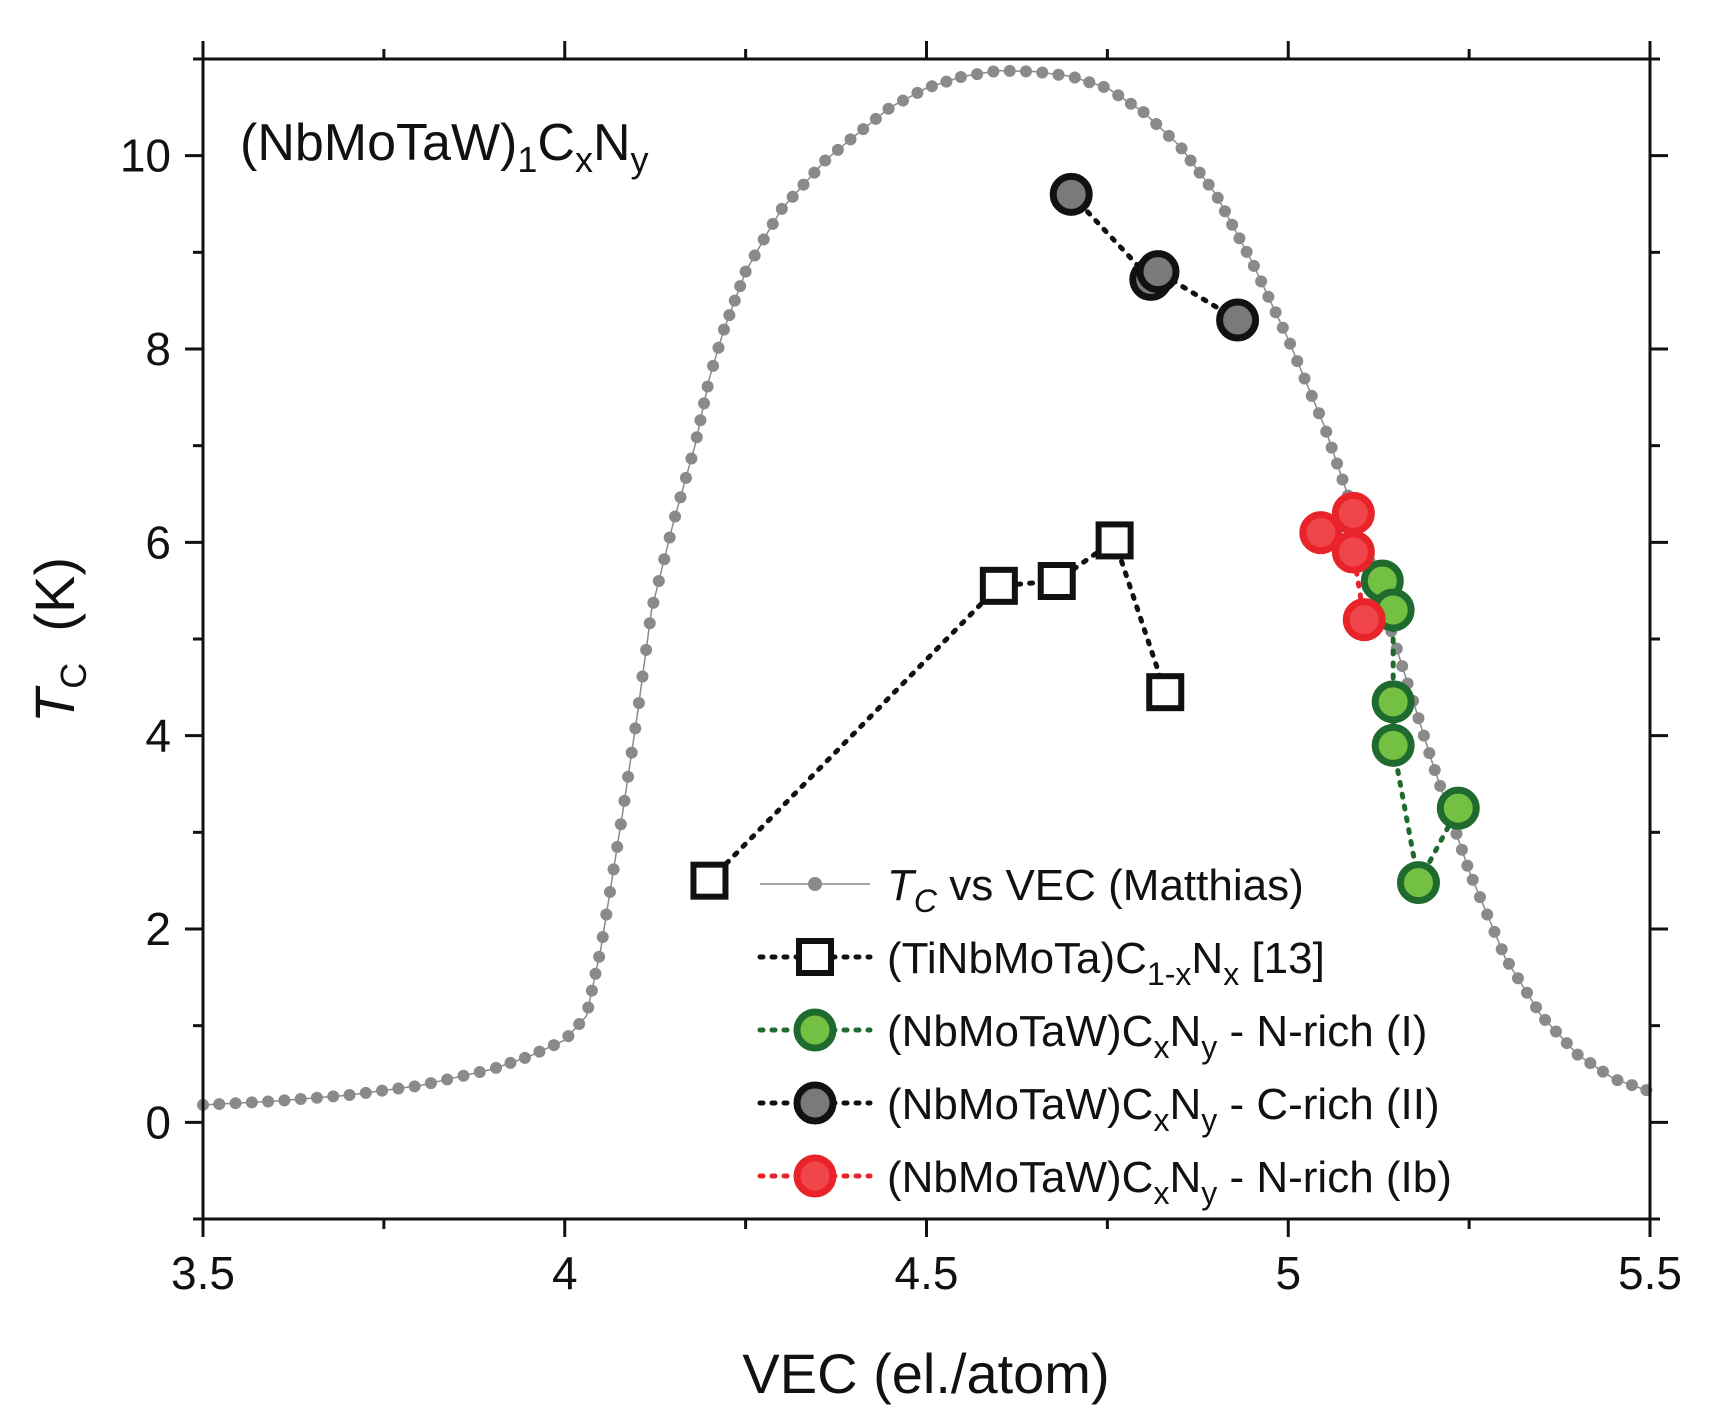 The image size is (1715, 1424). What do you see at coordinates (444, 147) in the screenshot?
I see `chart-annotation: (NbMoTaW)1CxNy` at bounding box center [444, 147].